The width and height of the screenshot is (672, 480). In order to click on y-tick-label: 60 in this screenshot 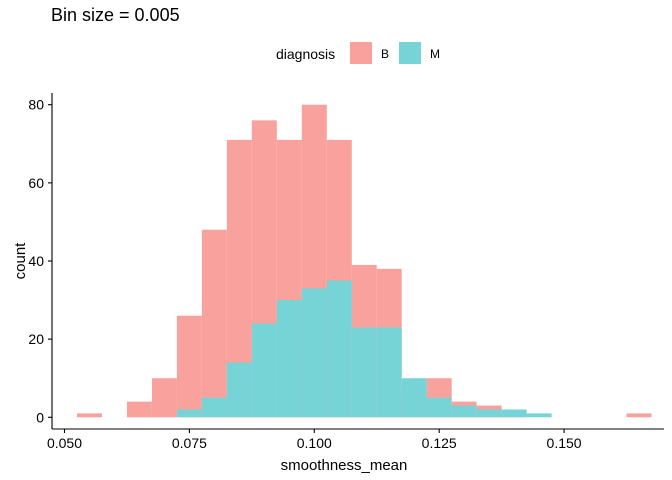, I will do `click(36, 183)`.